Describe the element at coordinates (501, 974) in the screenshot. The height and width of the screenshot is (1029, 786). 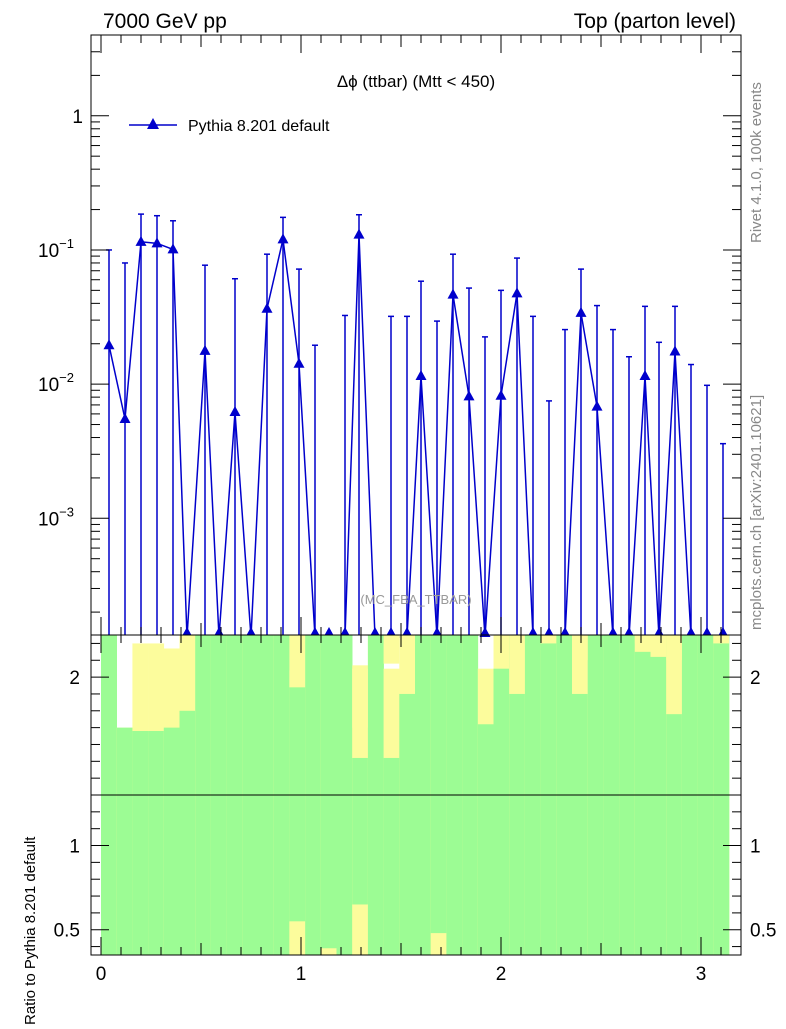
I see `x-tick-label: 2` at that location.